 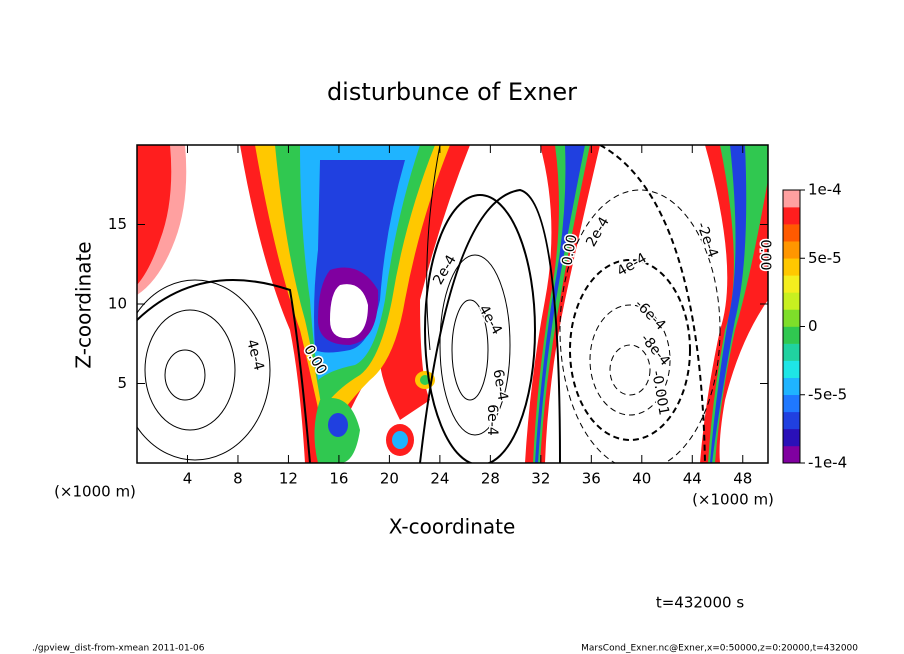 I want to click on colorbar-tick-label: 0, so click(x=813, y=326).